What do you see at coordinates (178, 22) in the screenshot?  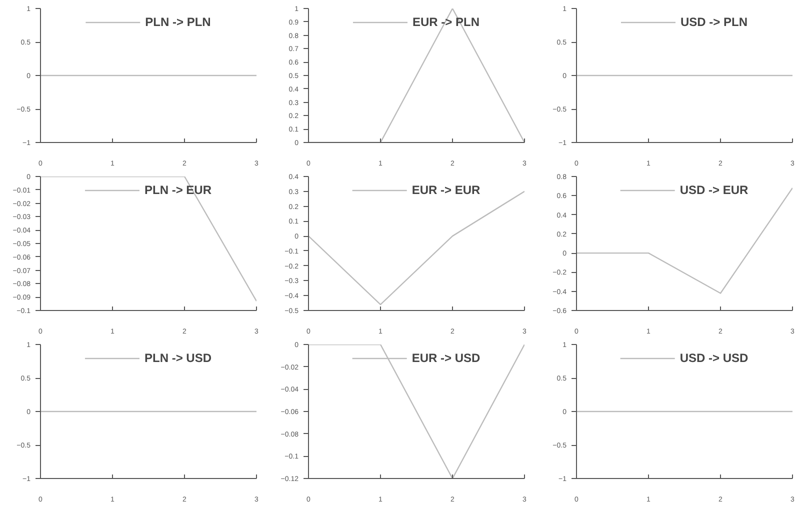 I see `legend-label: PLN -> PLN` at bounding box center [178, 22].